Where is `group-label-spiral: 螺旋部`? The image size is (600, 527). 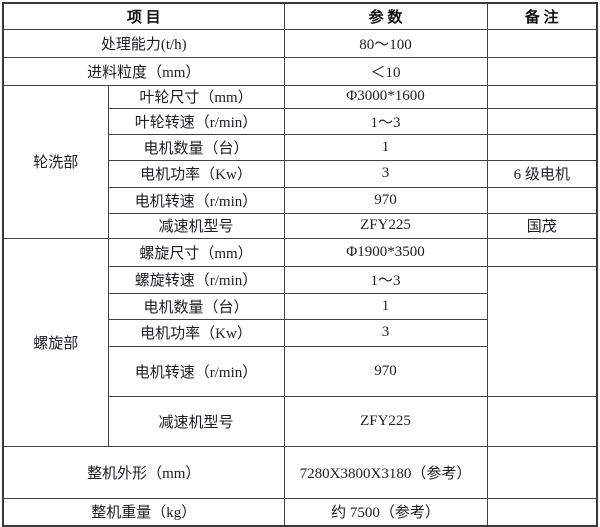
group-label-spiral: 螺旋部 is located at coordinates (55, 342).